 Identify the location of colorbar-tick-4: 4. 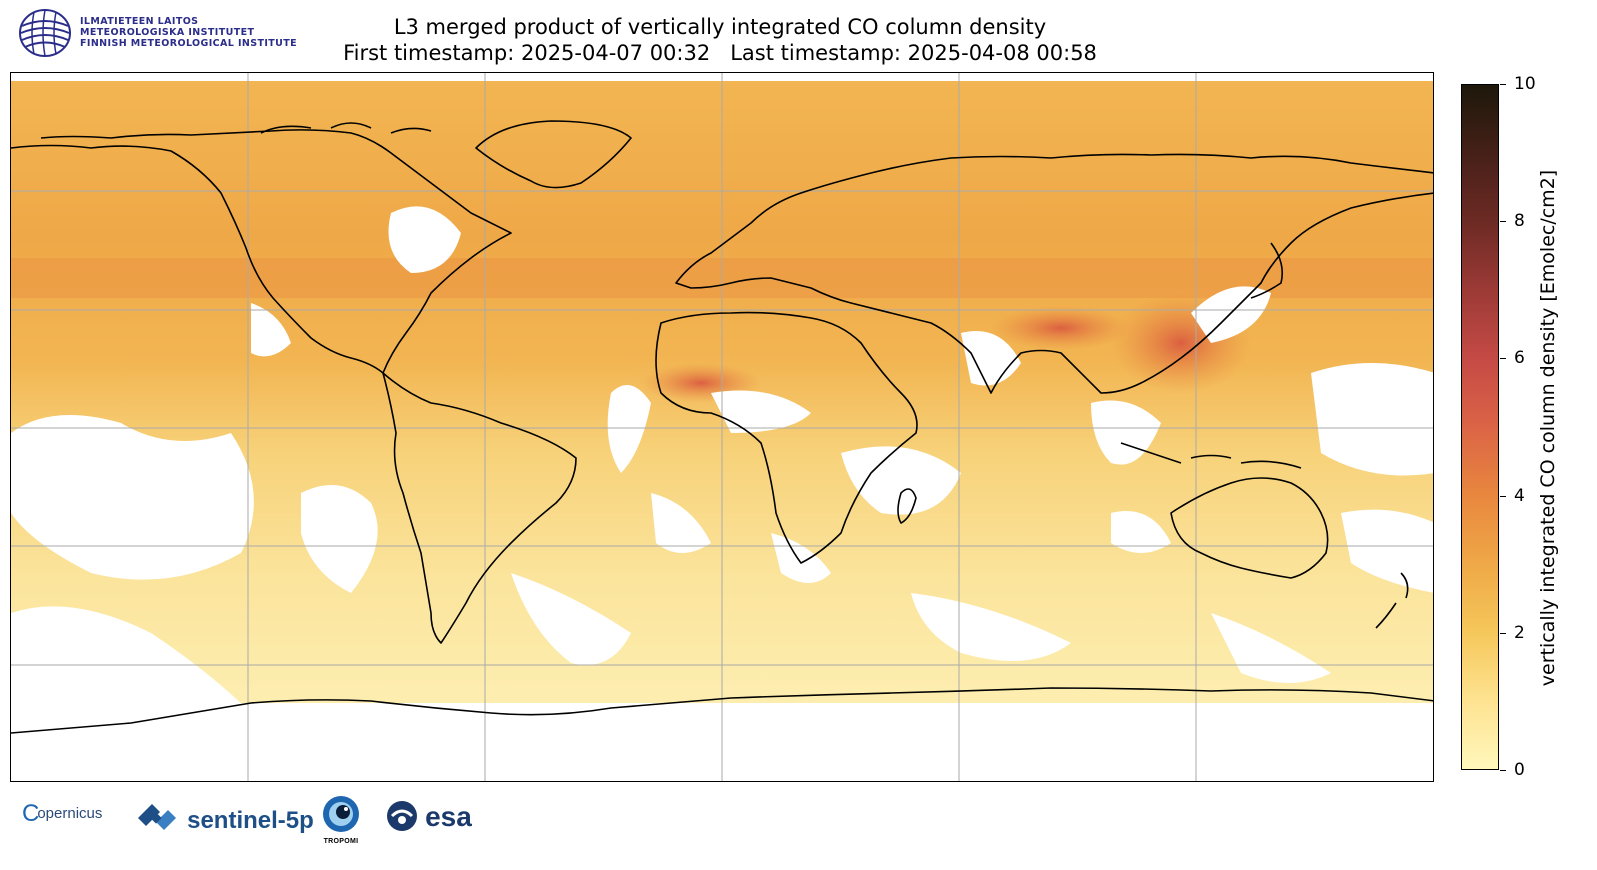
(1512, 496).